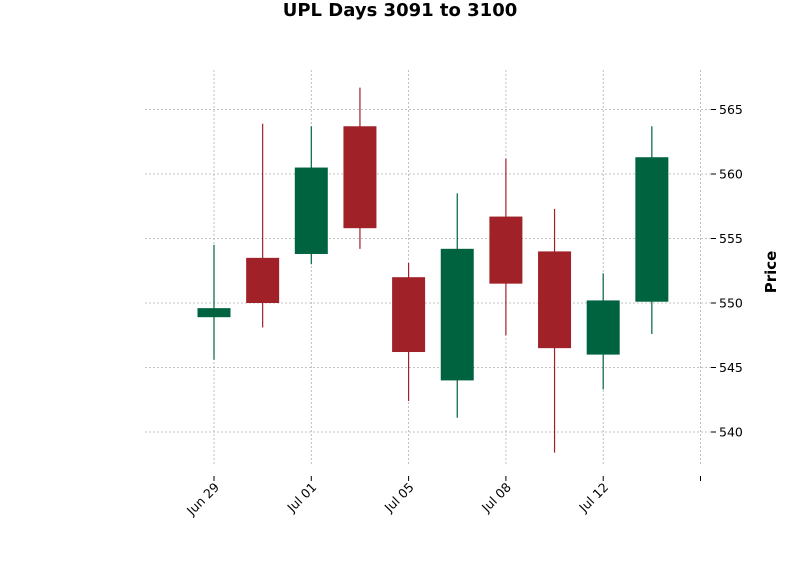  What do you see at coordinates (496, 497) in the screenshot?
I see `x-tick-label: Jul 08` at bounding box center [496, 497].